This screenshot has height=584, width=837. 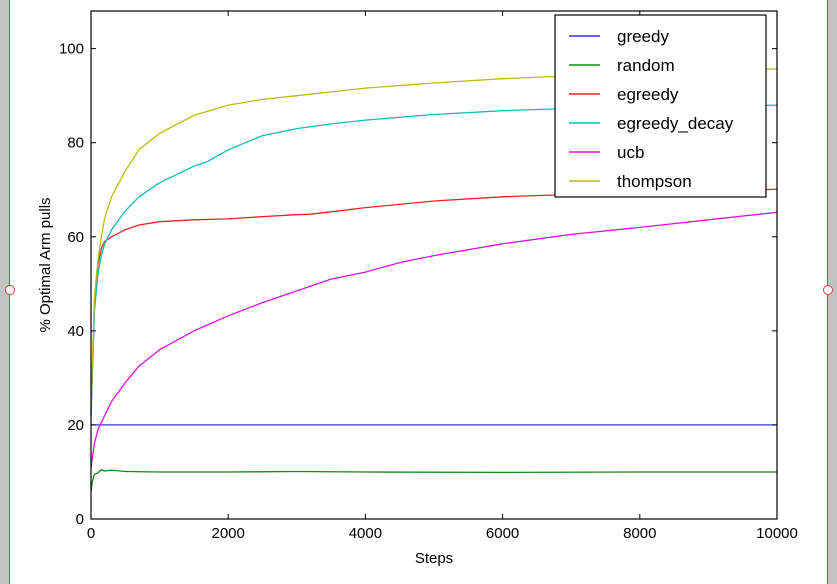 What do you see at coordinates (643, 36) in the screenshot?
I see `legend-label-greedy: greedy` at bounding box center [643, 36].